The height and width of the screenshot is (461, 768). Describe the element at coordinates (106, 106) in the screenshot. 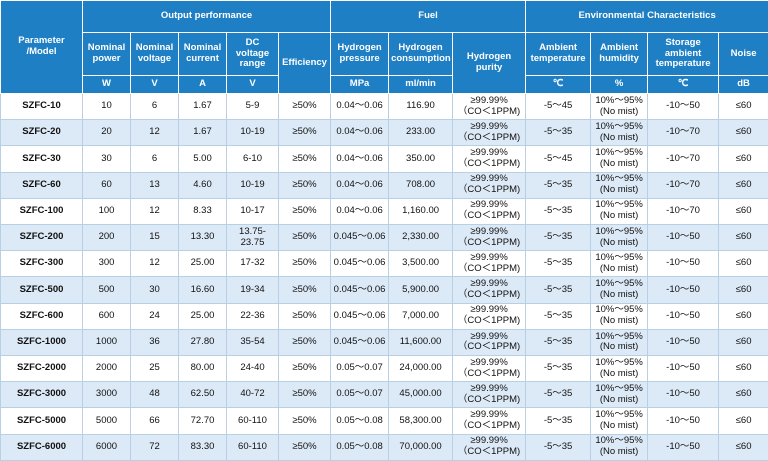

I see `cell: 10` at that location.